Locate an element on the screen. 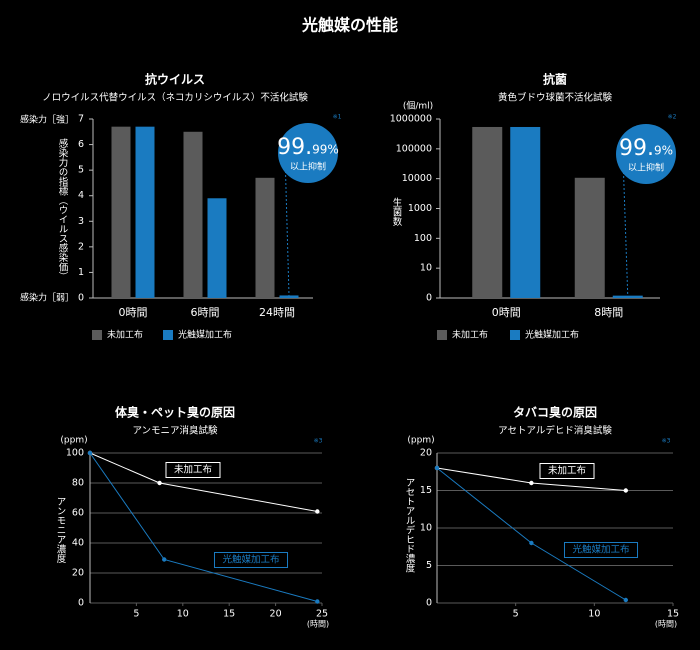  x-tick-label: 8時間 is located at coordinates (608, 312).